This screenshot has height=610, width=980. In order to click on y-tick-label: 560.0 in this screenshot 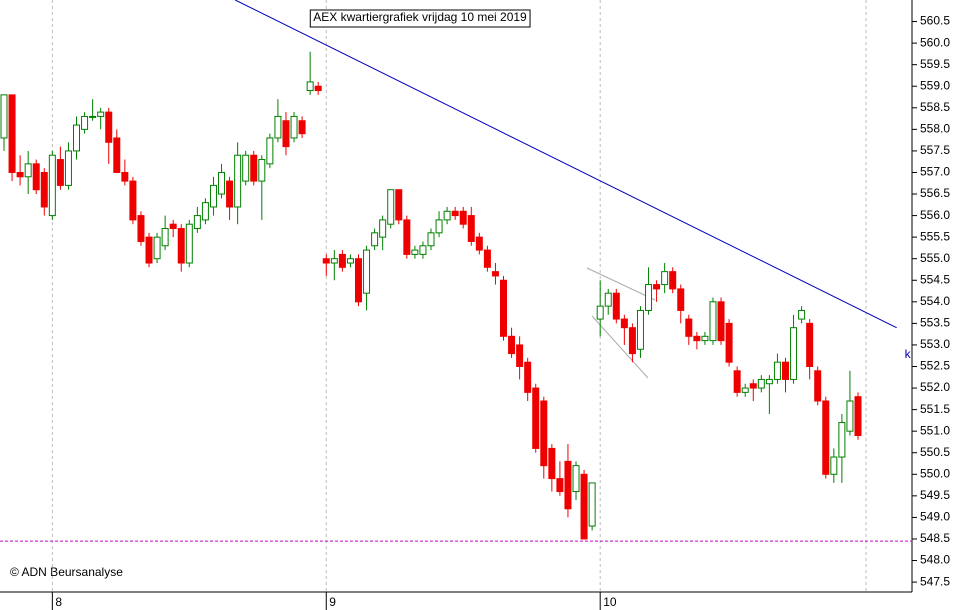, I will do `click(935, 42)`.